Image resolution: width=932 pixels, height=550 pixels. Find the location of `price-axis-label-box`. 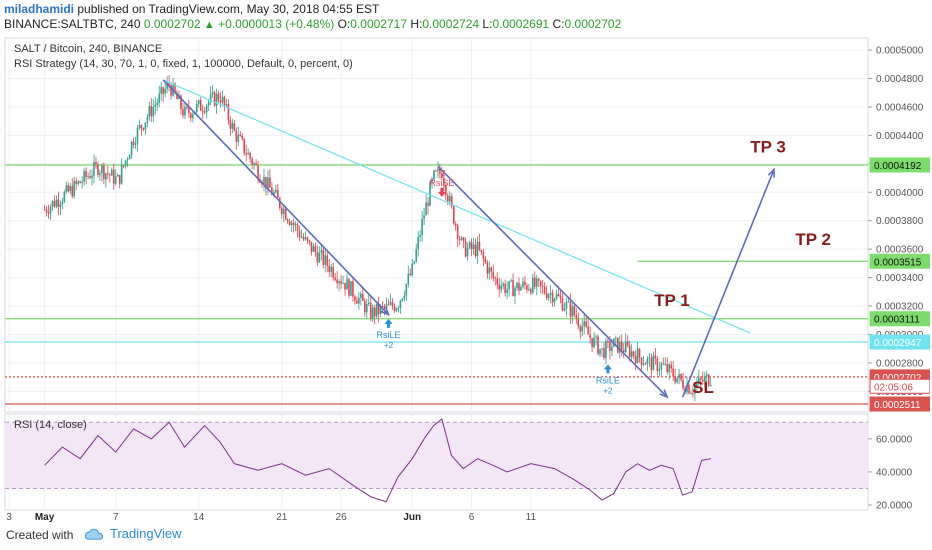

price-axis-label-box is located at coordinates (899, 386).